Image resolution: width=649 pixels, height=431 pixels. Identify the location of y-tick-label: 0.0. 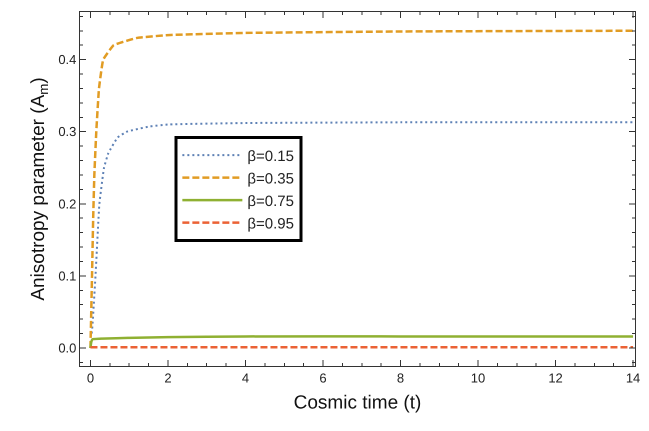
(67, 348).